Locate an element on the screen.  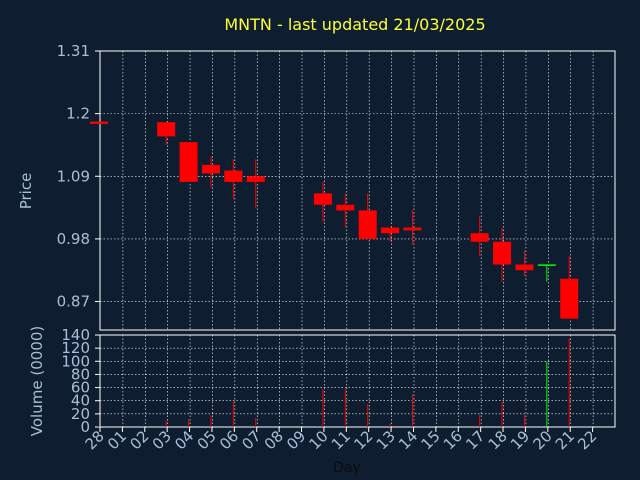
price-axis-label: Price is located at coordinates (26, 191).